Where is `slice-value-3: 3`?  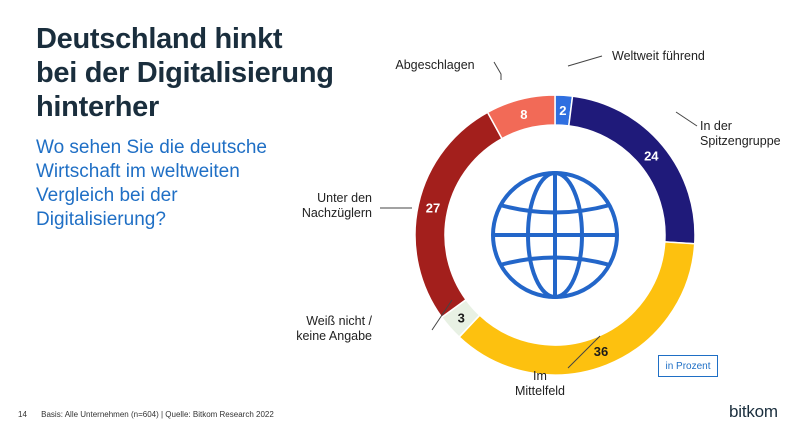
slice-value-3: 3 is located at coordinates (461, 318).